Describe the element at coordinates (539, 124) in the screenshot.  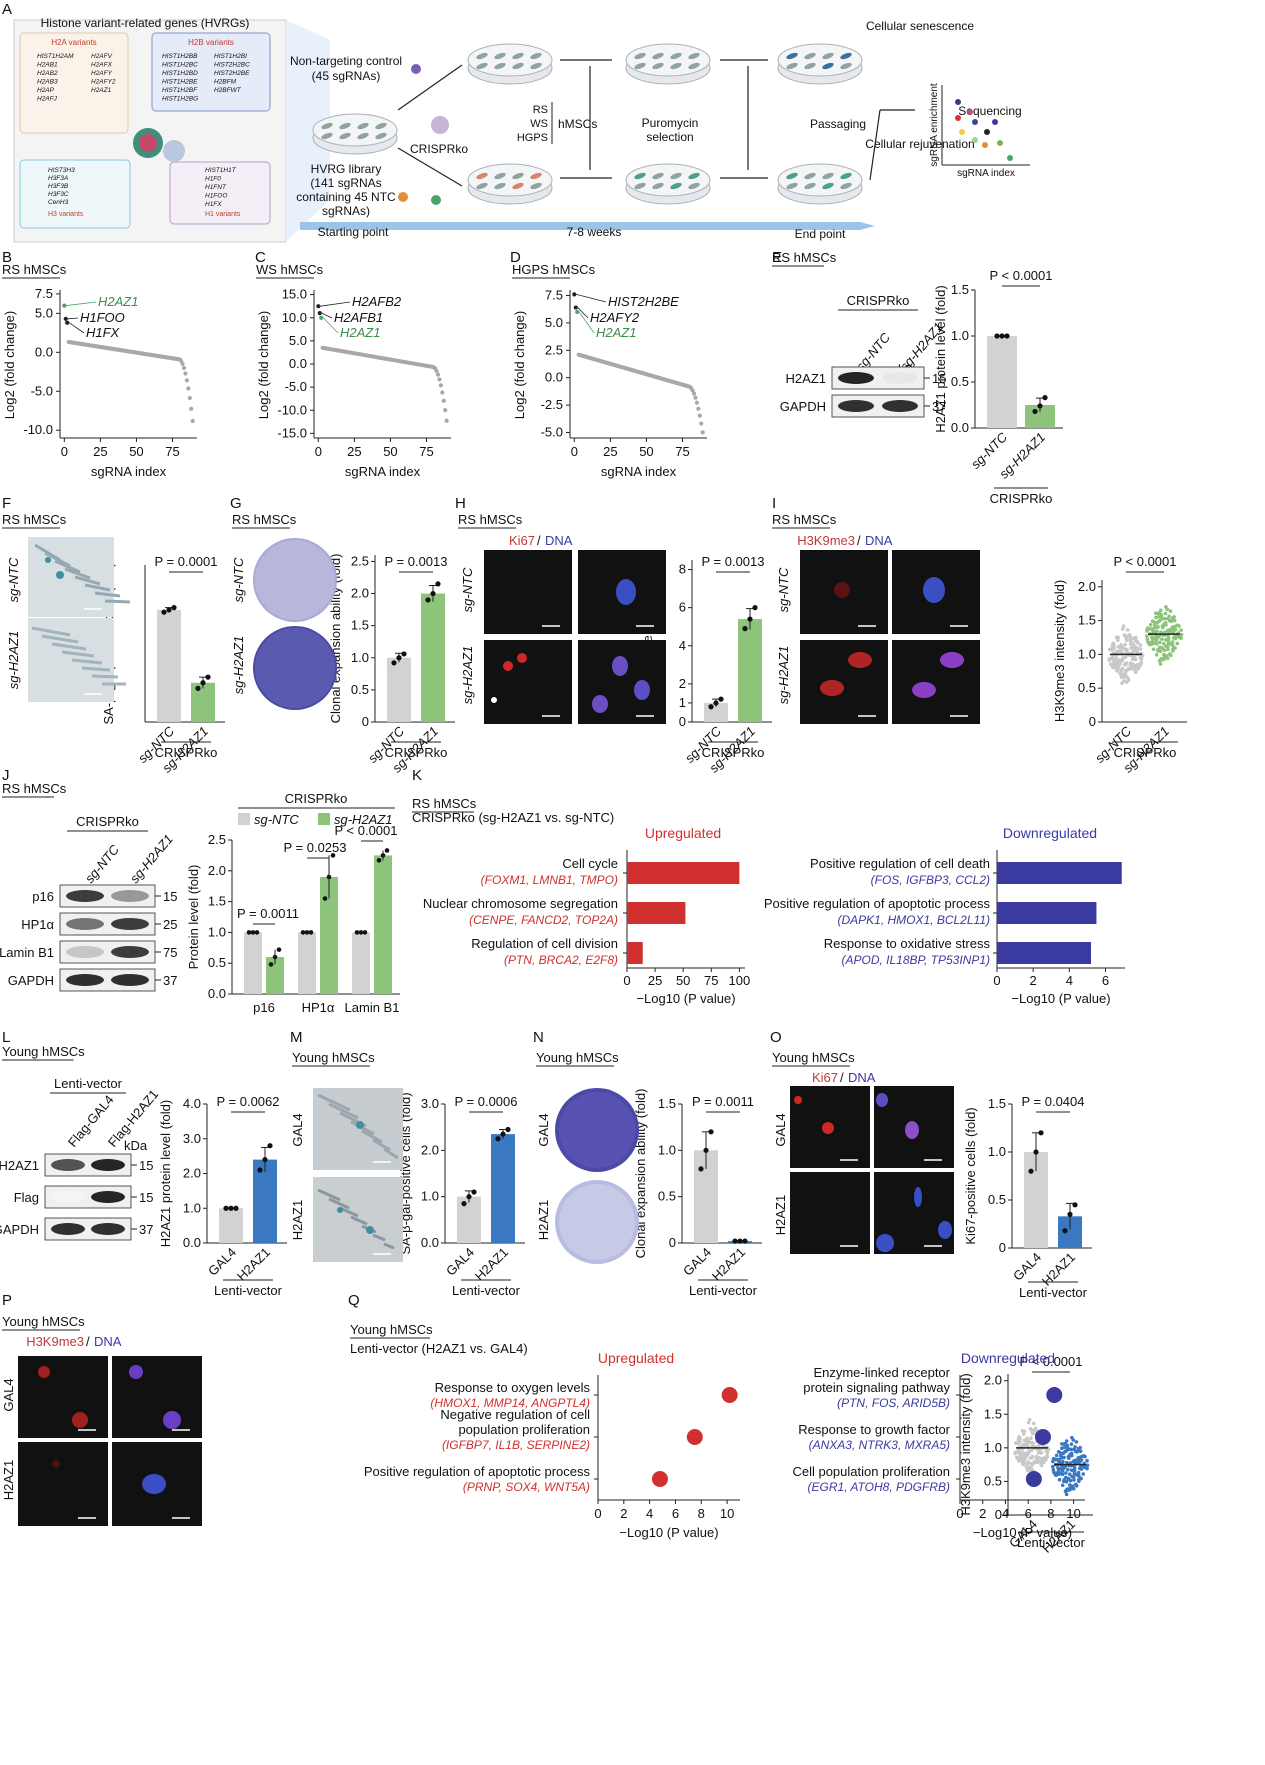
I see `cell-type: WS` at that location.